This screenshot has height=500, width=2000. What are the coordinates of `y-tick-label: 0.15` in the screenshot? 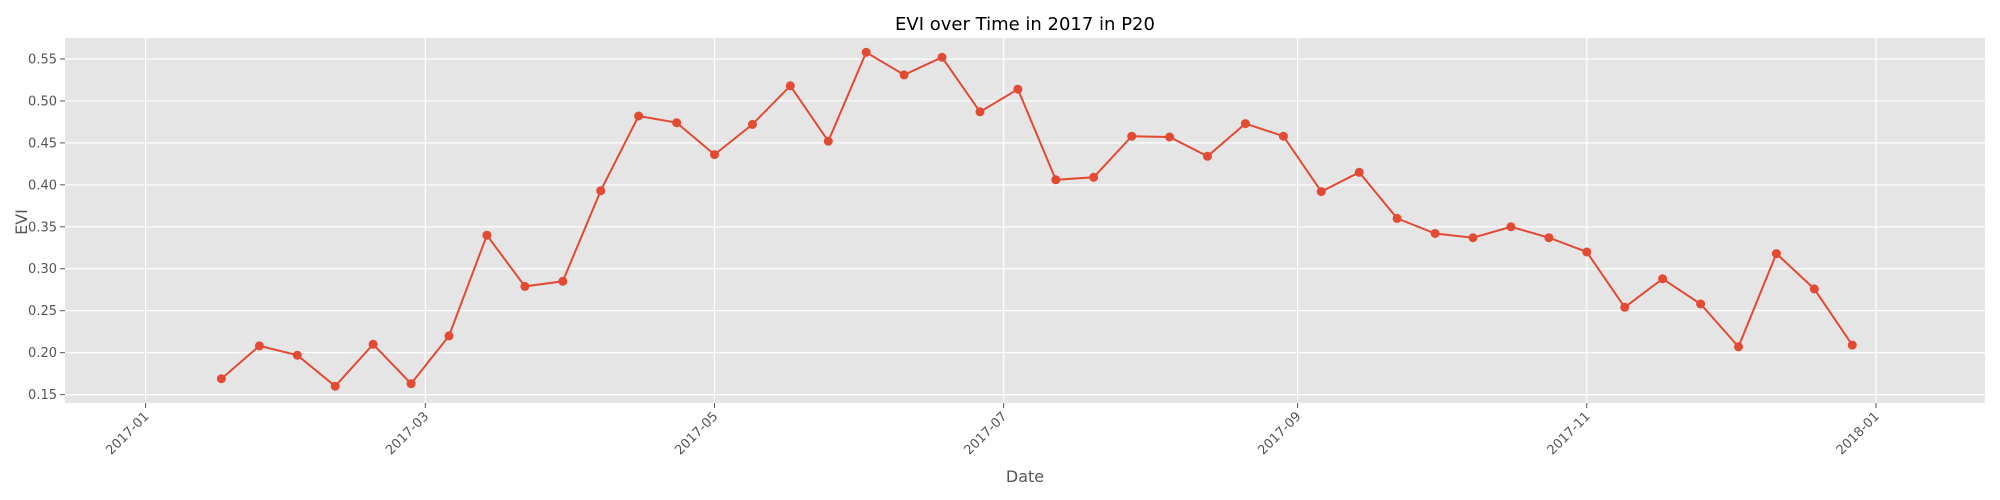 It's located at (42, 395).